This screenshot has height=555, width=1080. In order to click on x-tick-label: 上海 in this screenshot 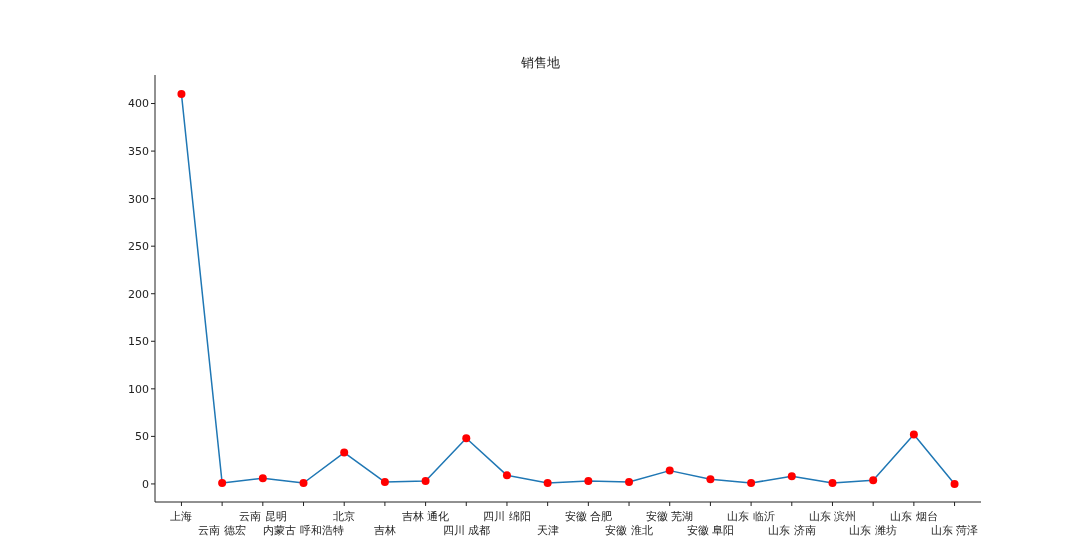, I will do `click(181, 516)`.